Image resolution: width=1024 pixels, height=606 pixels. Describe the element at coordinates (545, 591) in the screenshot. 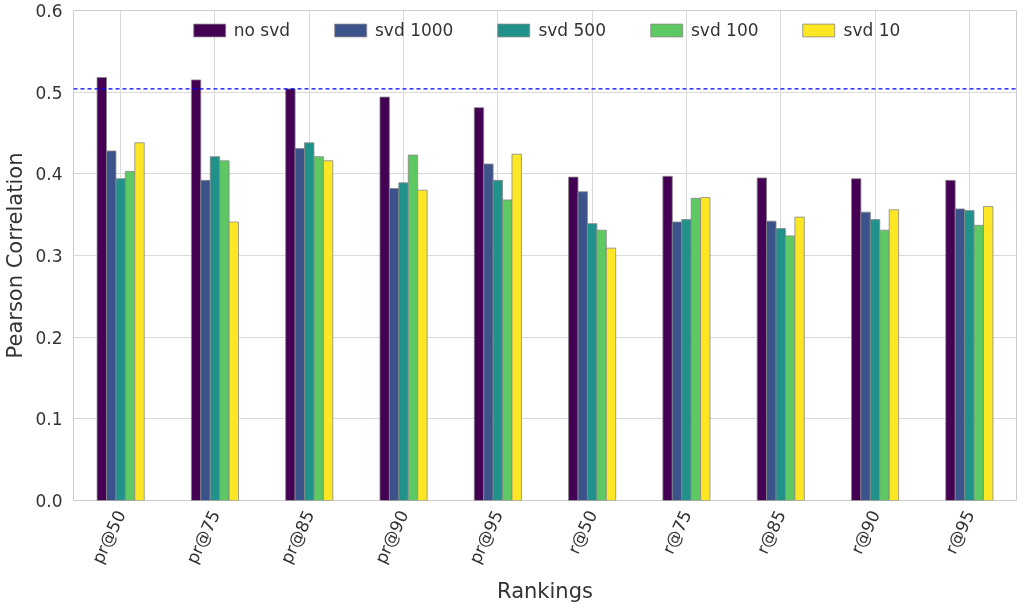

I see `x-axis-title: Rankings` at that location.